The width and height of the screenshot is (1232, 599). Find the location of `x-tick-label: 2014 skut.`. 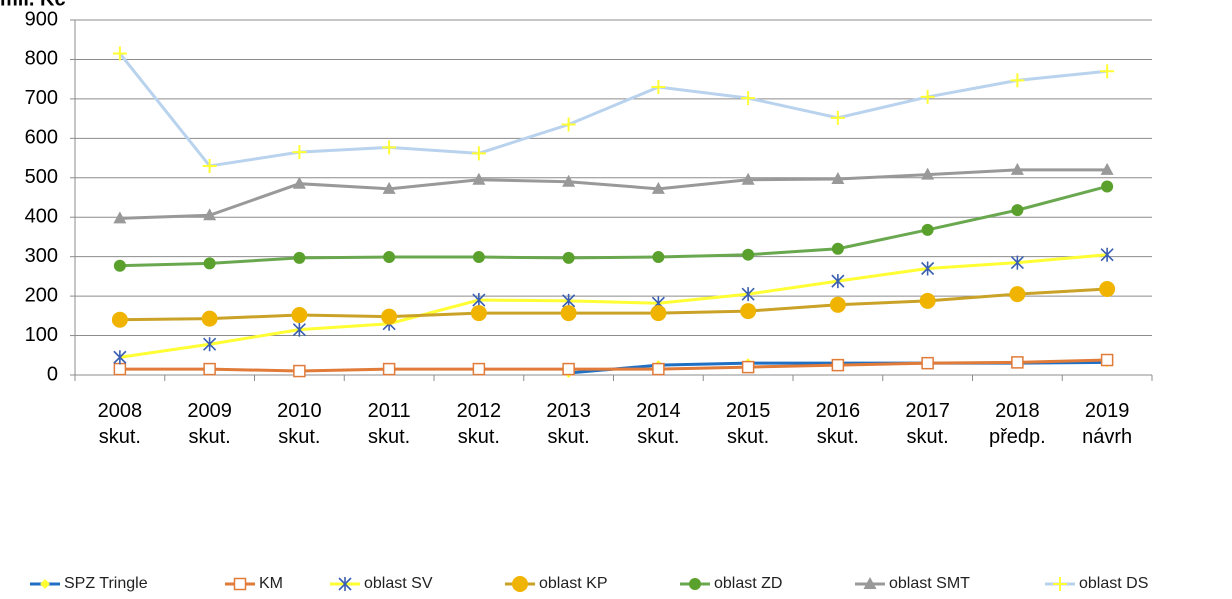

x-tick-label: 2014 skut. is located at coordinates (658, 424).